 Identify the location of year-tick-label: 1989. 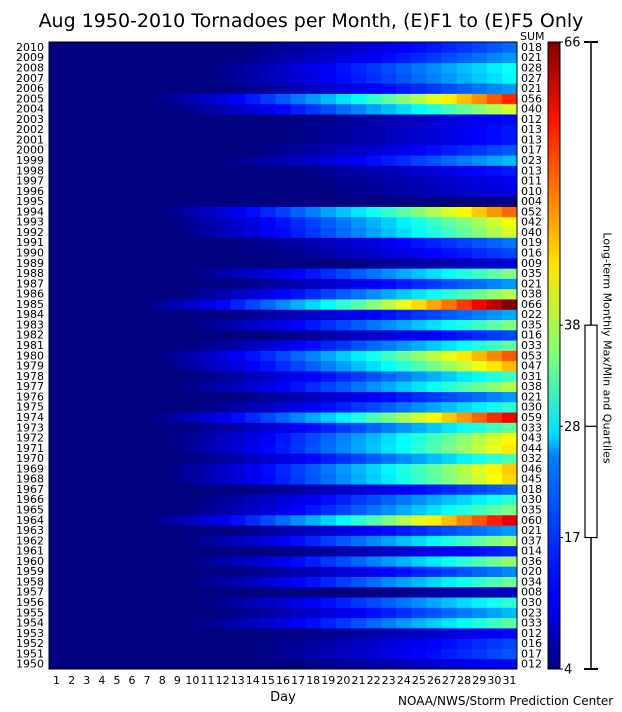
(30, 263).